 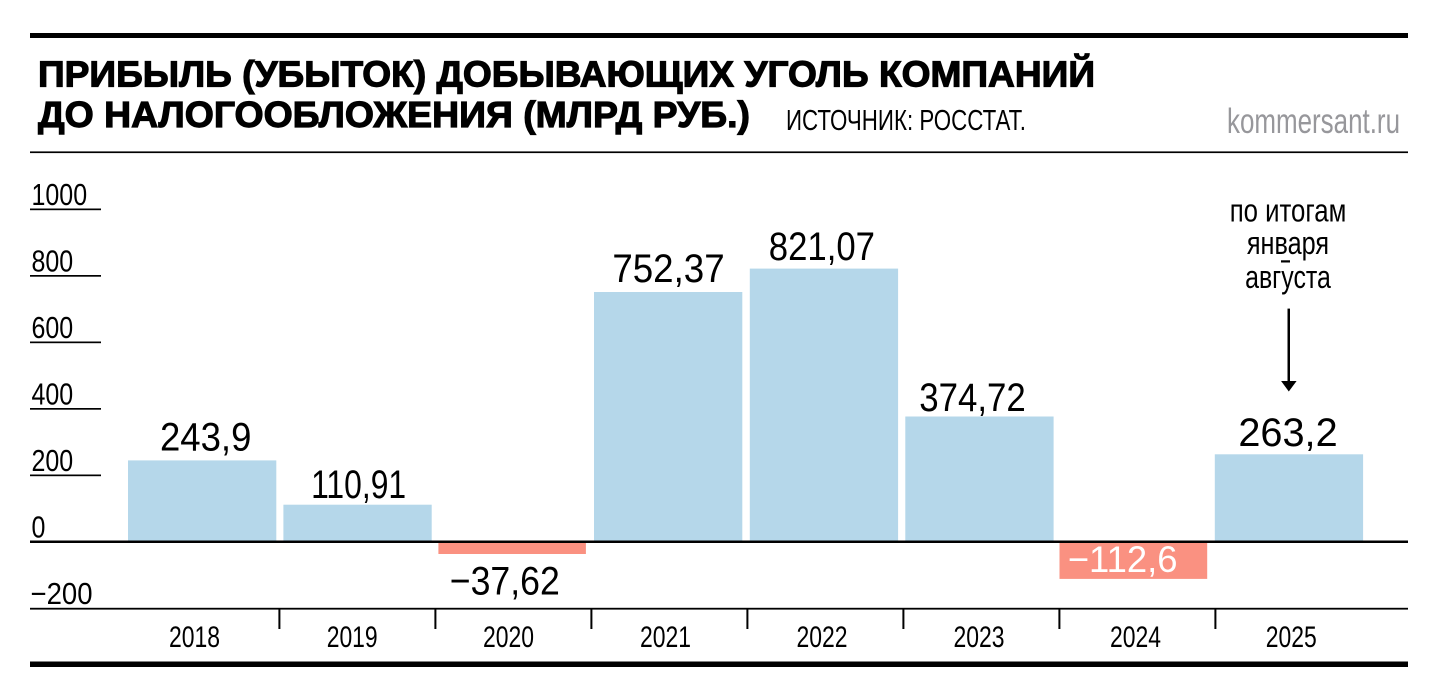 I want to click on svg-text: 2025, so click(x=1291, y=637).